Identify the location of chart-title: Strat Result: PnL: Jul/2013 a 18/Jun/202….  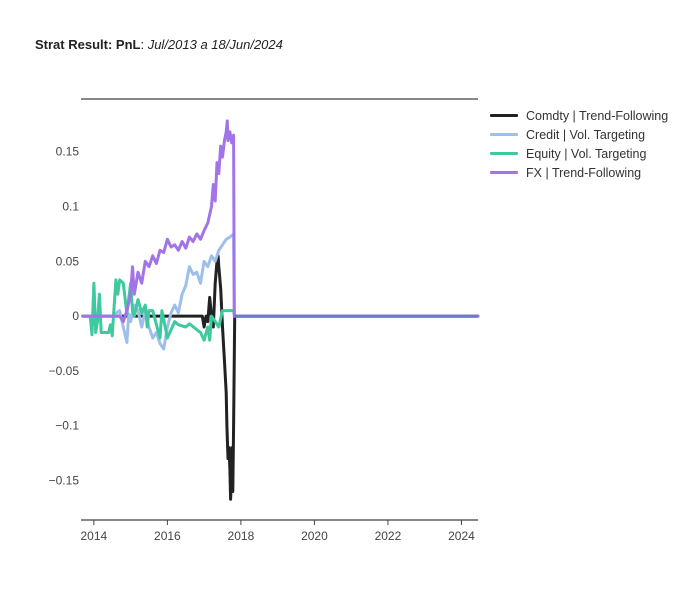
(159, 44).